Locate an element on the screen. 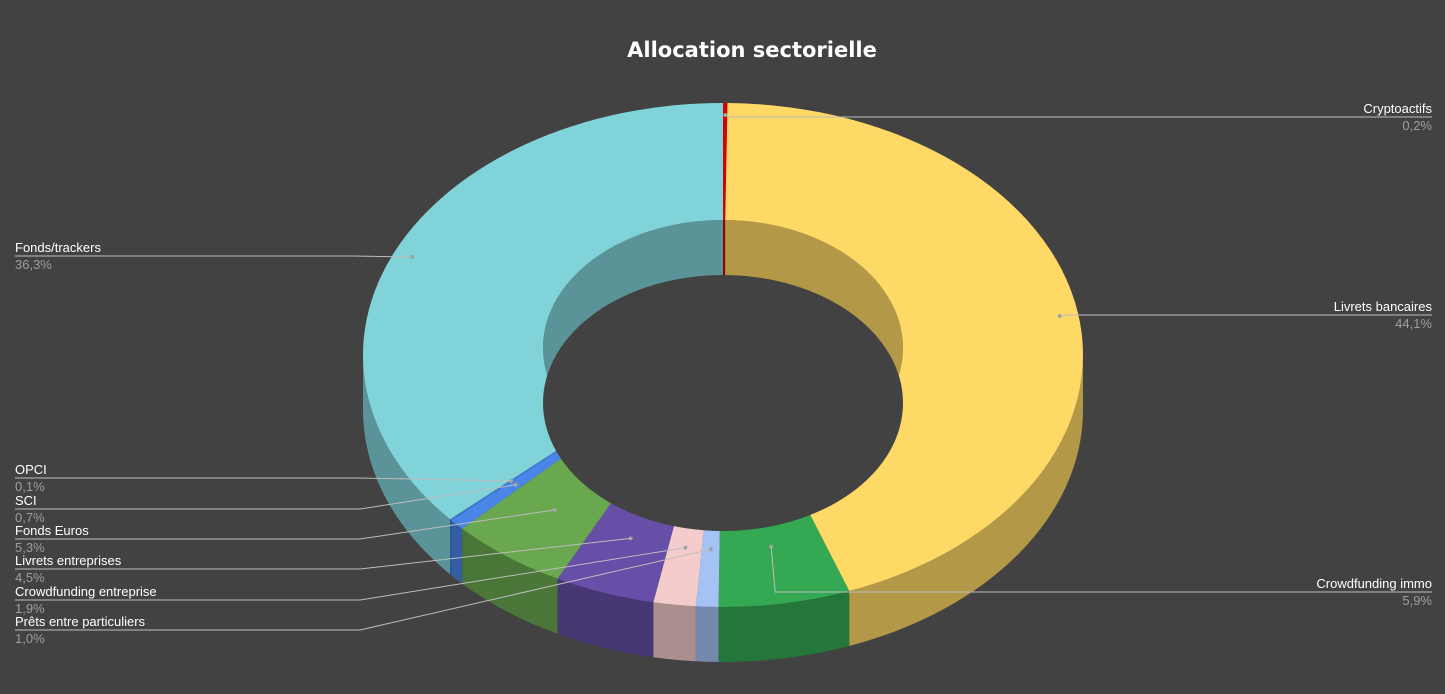  label-value-crowdfunding-entreprise: 1,9% is located at coordinates (30, 608).